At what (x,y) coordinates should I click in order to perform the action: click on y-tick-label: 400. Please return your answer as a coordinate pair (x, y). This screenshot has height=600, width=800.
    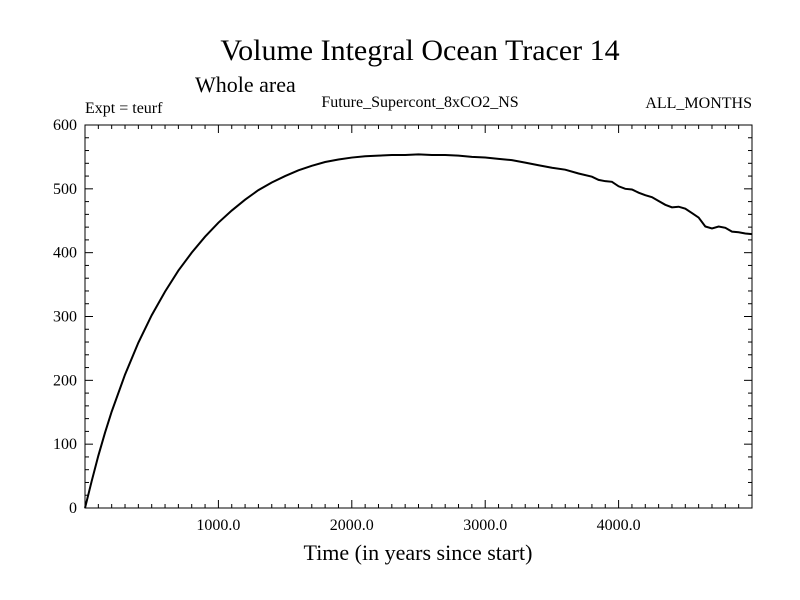
    Looking at the image, I should click on (65, 253).